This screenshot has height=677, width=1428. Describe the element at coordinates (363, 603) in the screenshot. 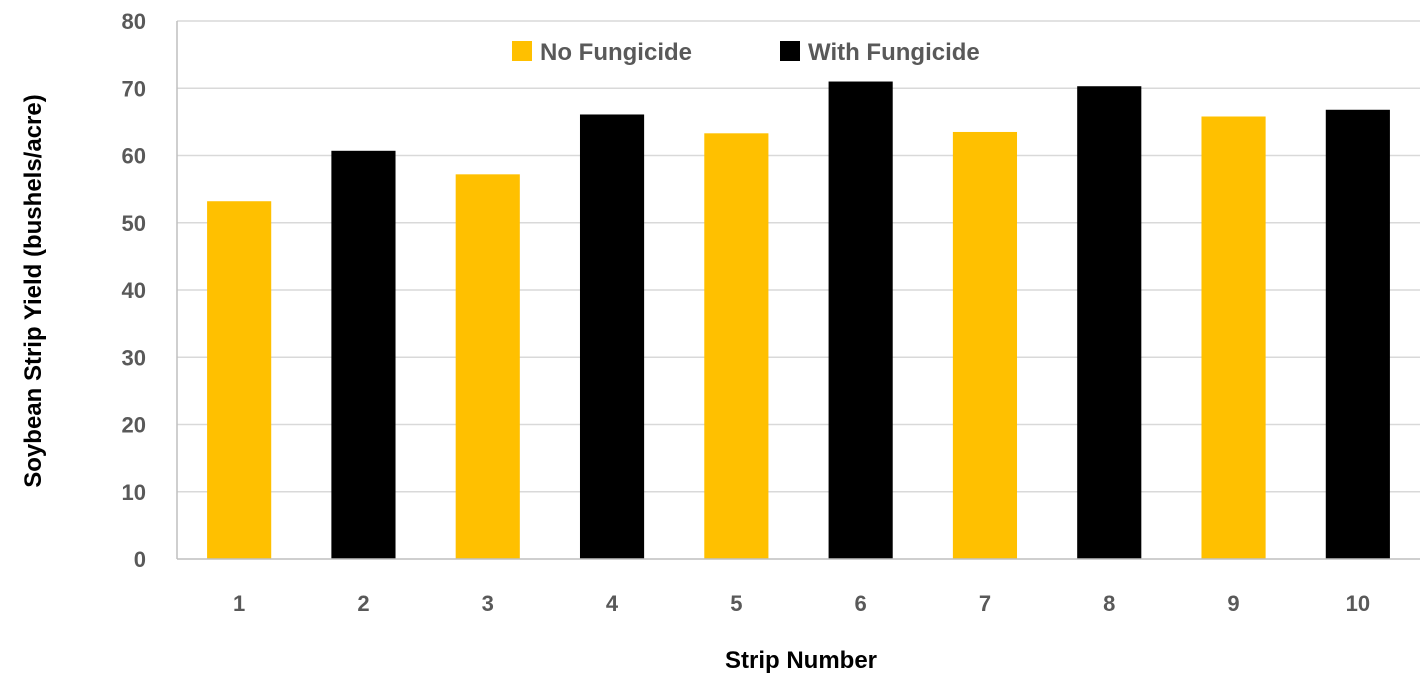

I see `x-tick-label: 2` at that location.